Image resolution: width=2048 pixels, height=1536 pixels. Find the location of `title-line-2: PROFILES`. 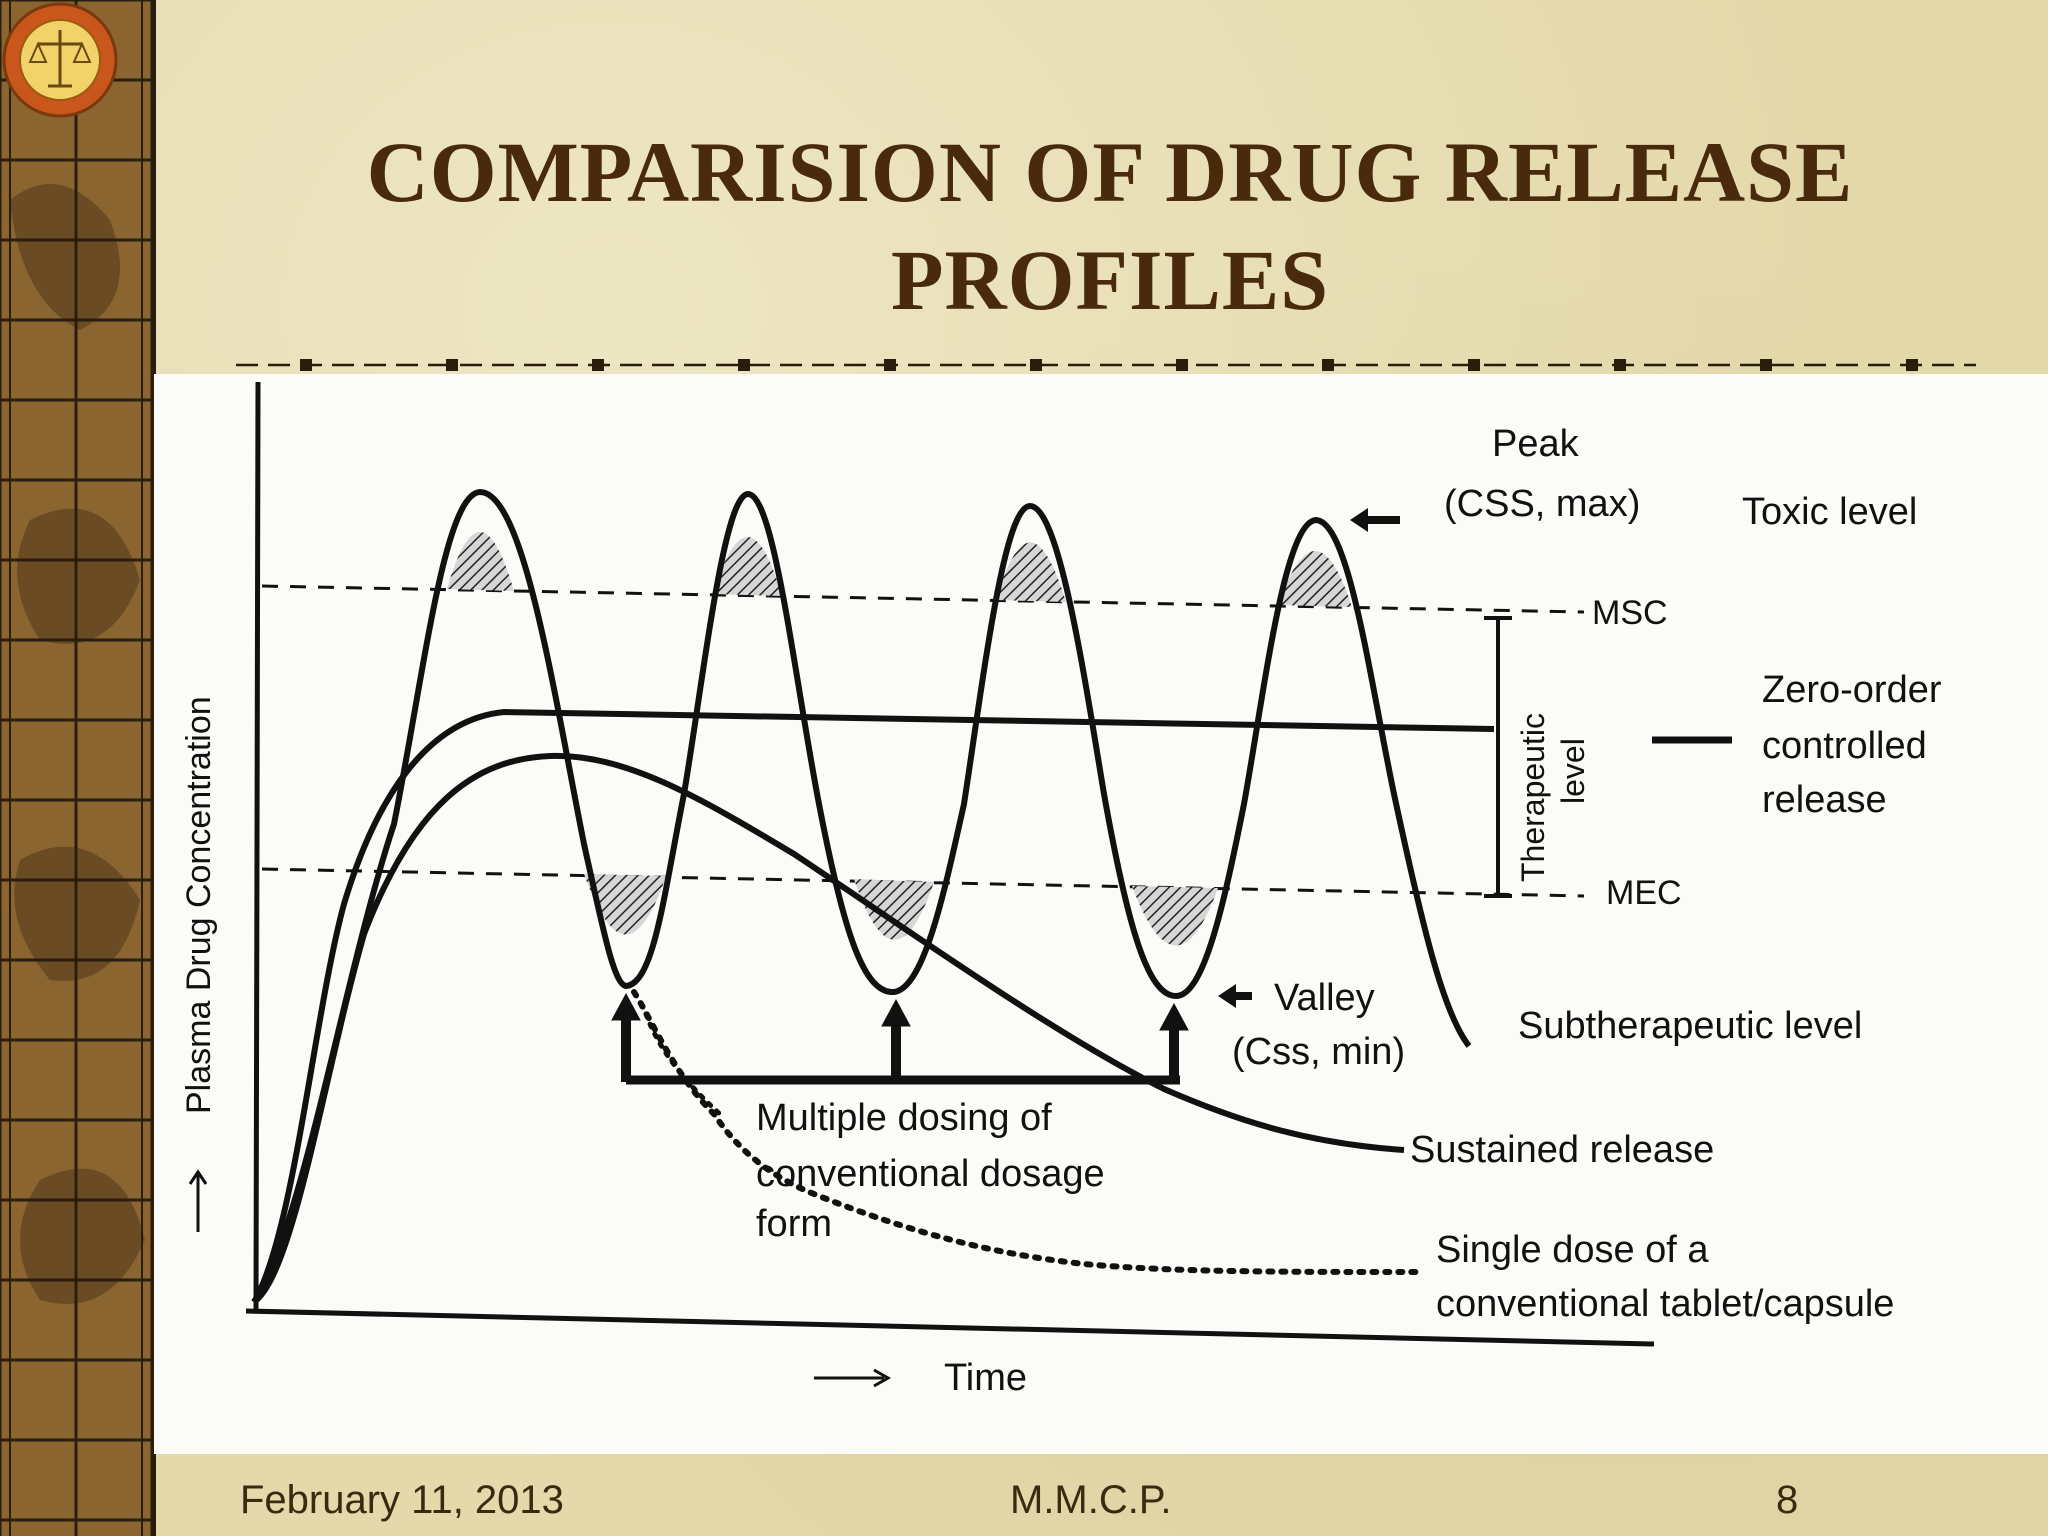

title-line-2: PROFILES is located at coordinates (1110, 280).